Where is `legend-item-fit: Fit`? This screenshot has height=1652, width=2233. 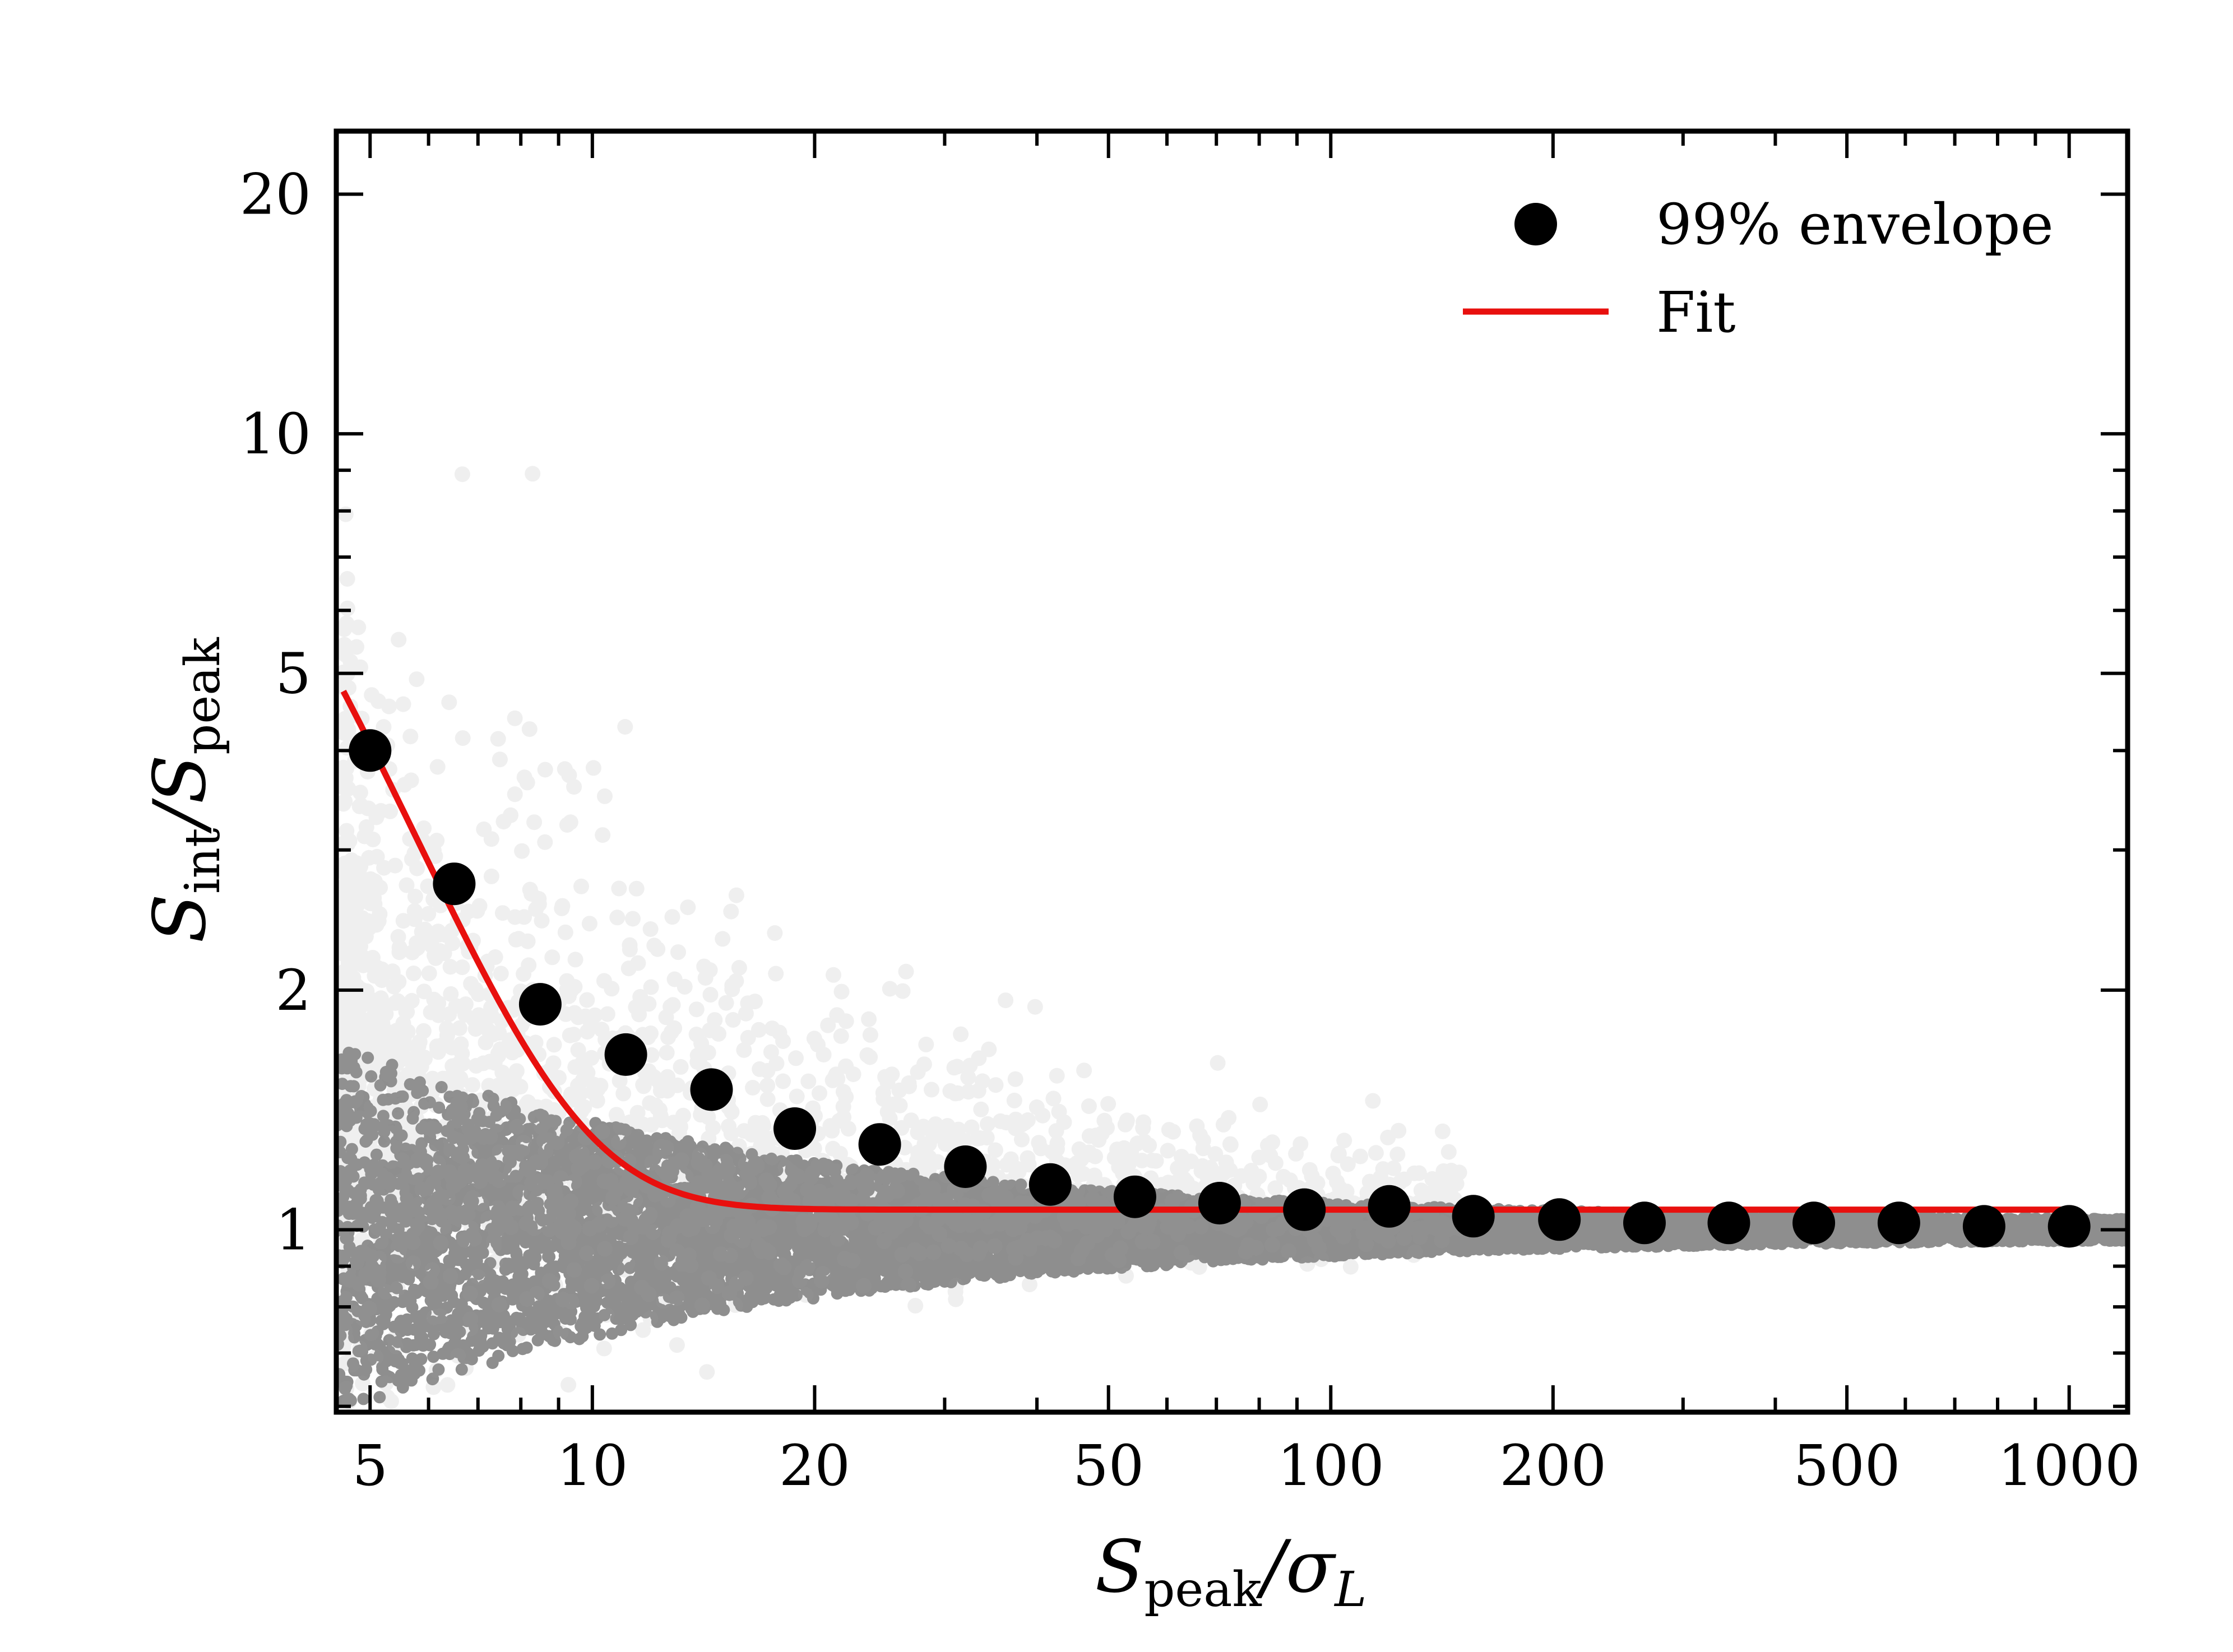
legend-item-fit: Fit is located at coordinates (1599, 312).